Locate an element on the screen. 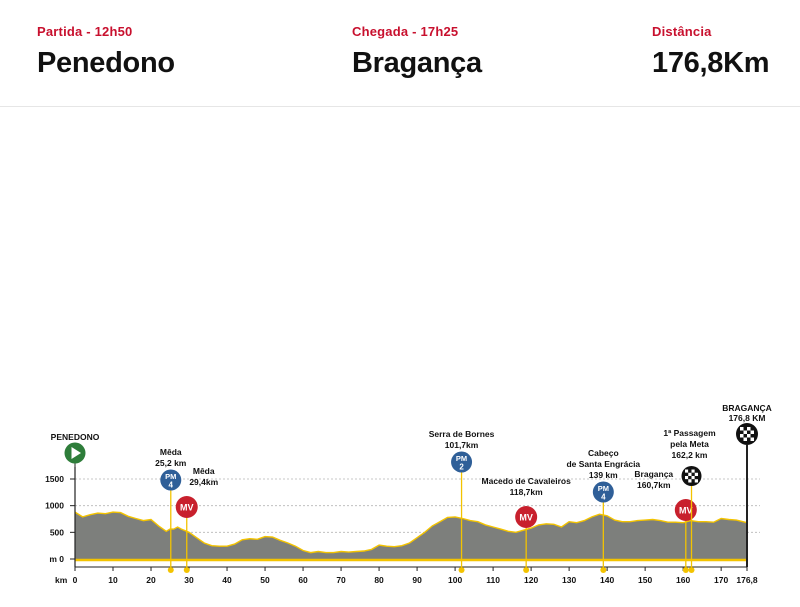 Image resolution: width=800 pixels, height=607 pixels. x-tick-label: 80 is located at coordinates (379, 580).